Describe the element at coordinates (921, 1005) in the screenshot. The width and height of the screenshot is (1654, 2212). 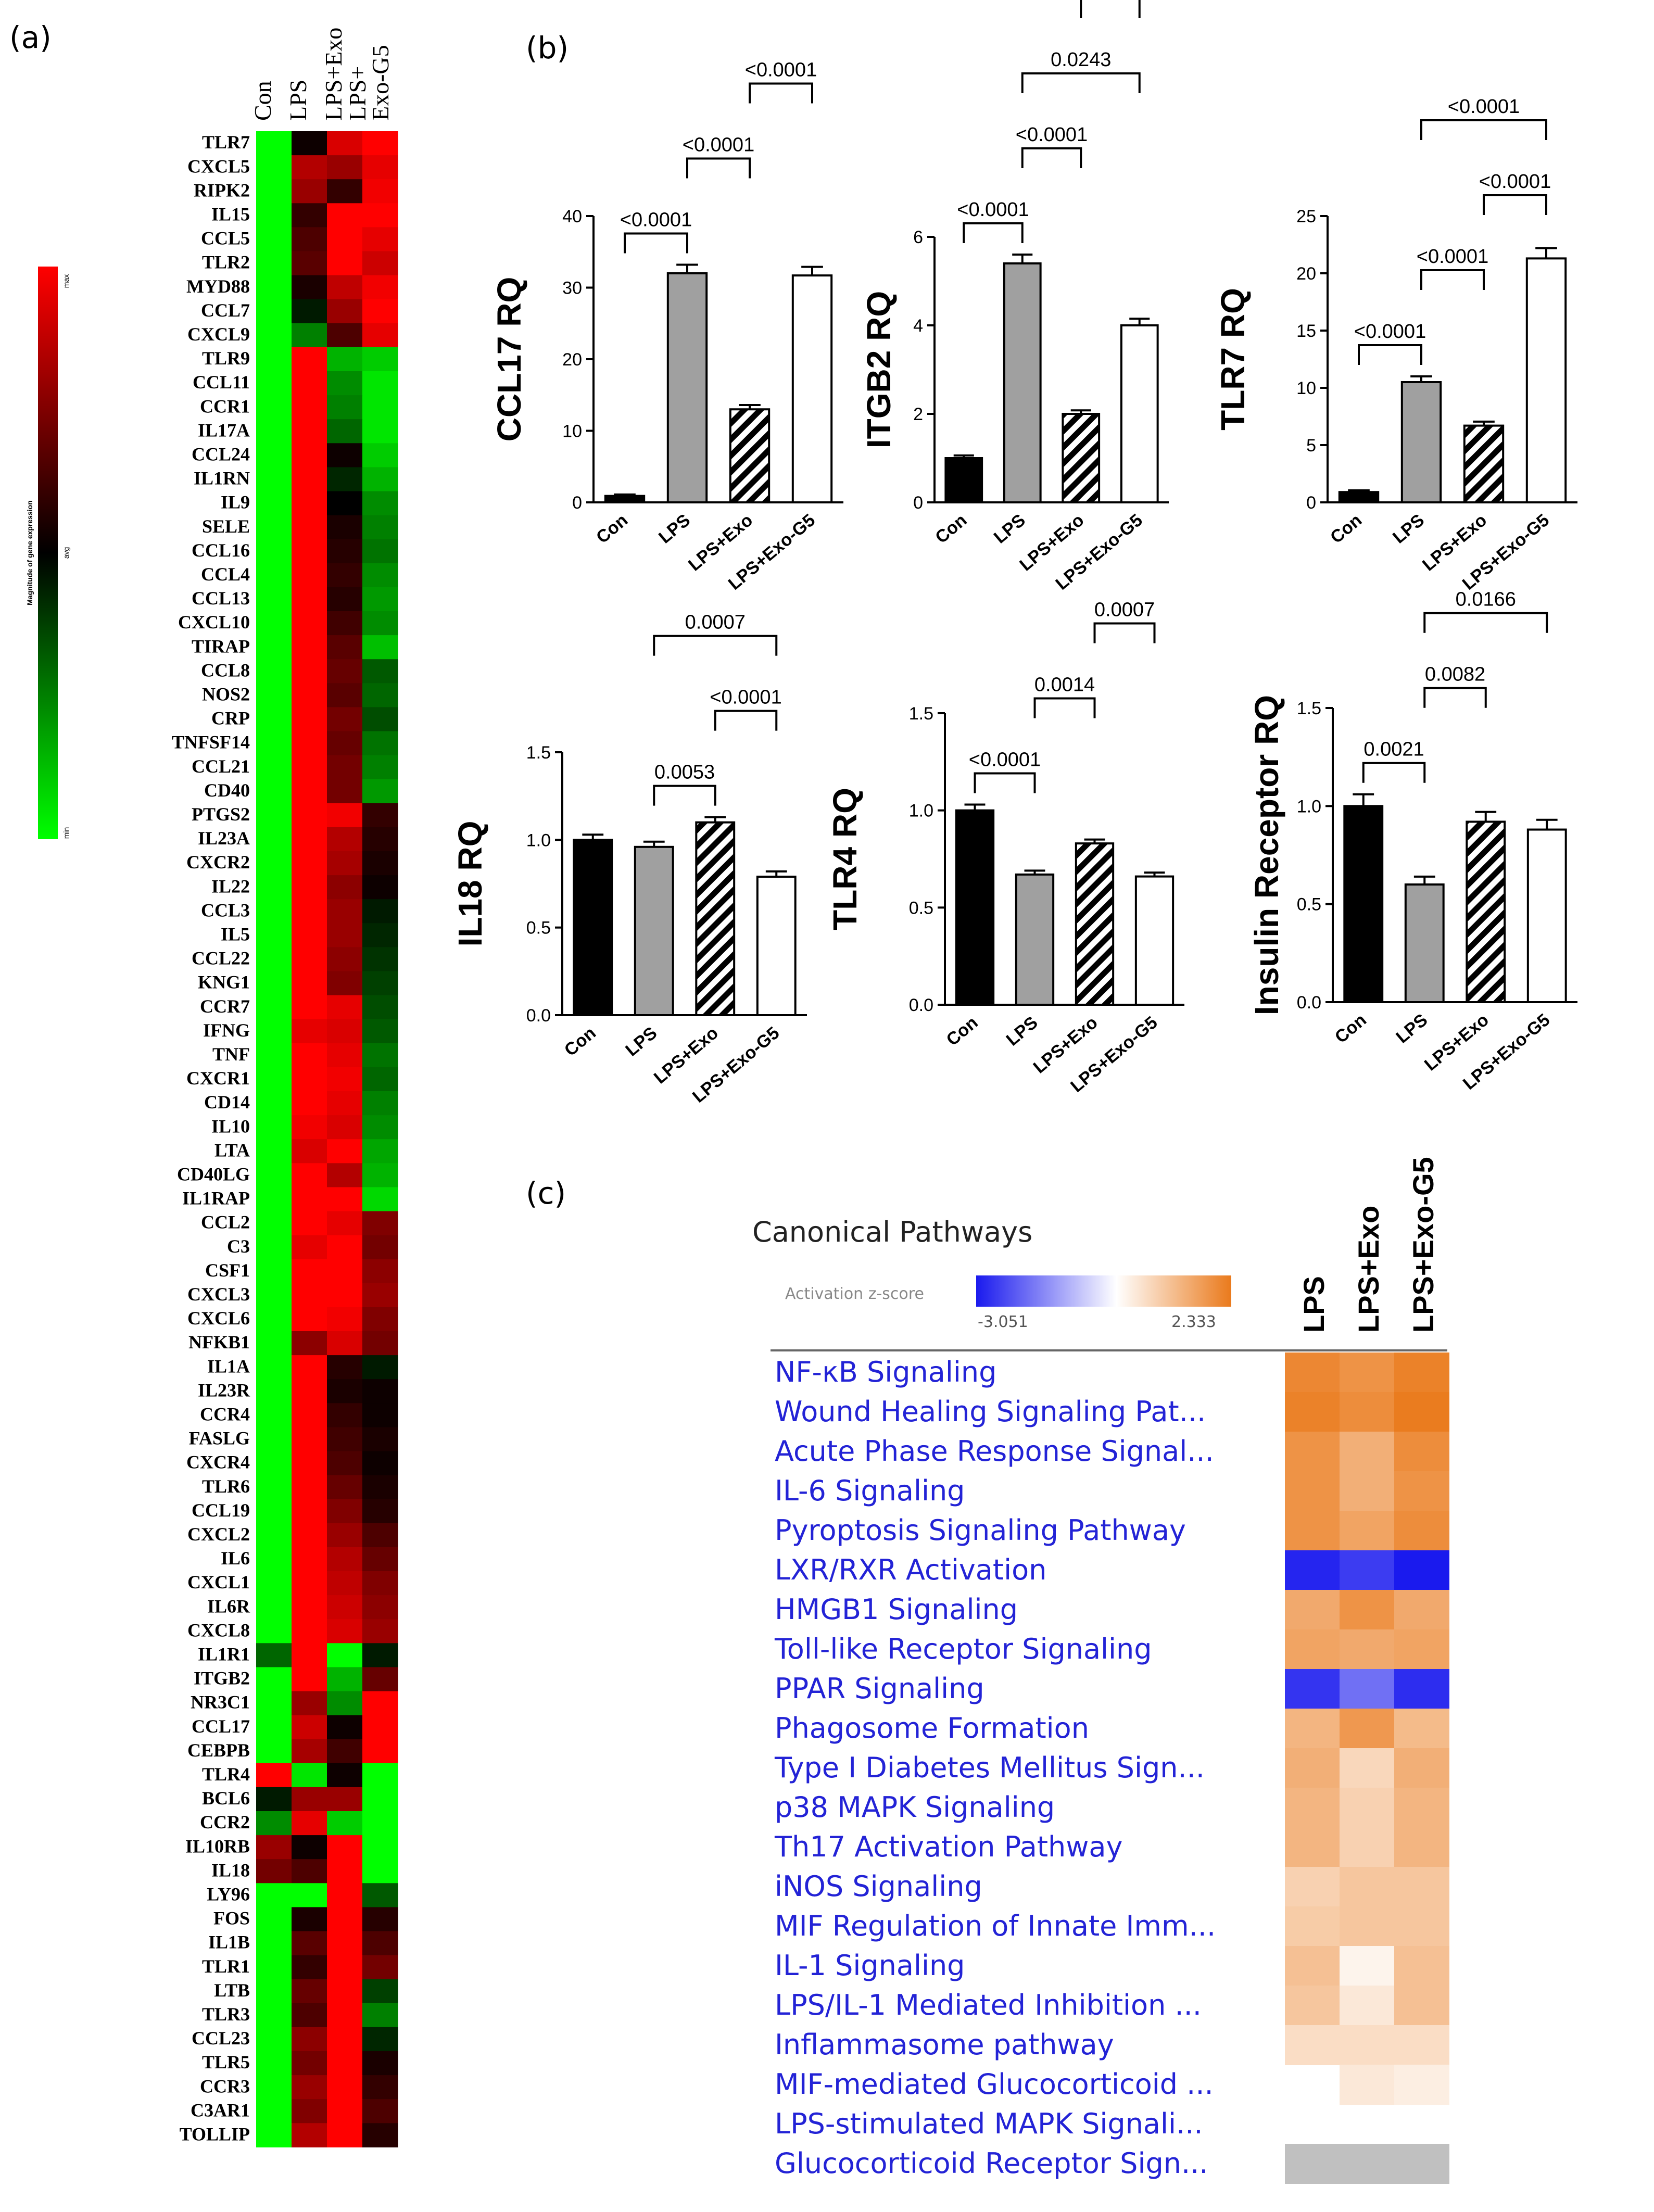
I see `y-tick-label: 0.0` at that location.